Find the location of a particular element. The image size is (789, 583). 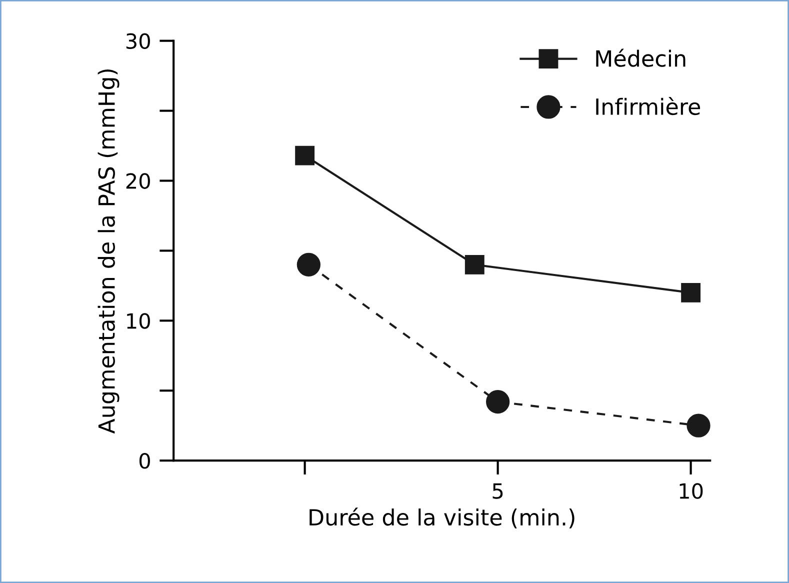

y-tick-label: 30 is located at coordinates (138, 41).